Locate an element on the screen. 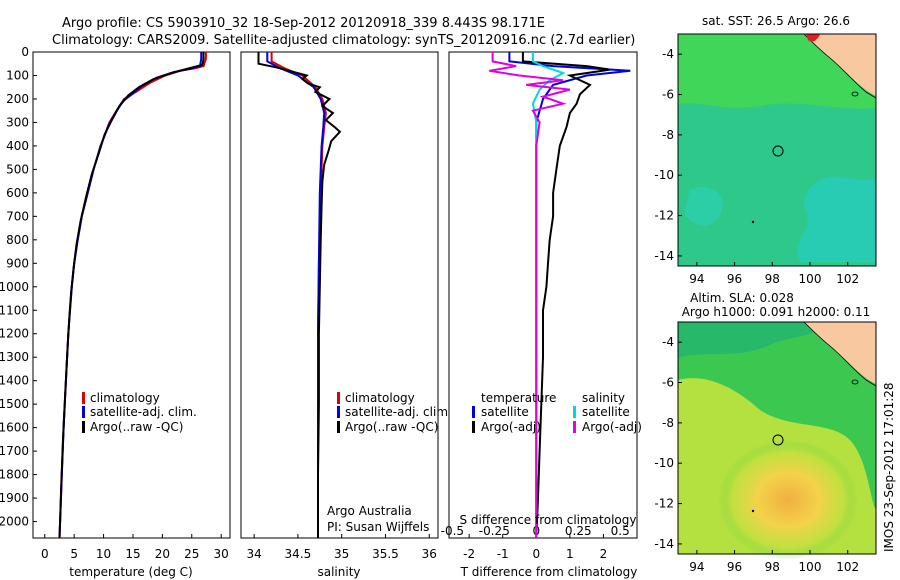 The height and width of the screenshot is (580, 900). difference-x-ticks: -2 -1 0 1 2-0.5 -0.25 0 0.25 0.5 is located at coordinates (535, 542).